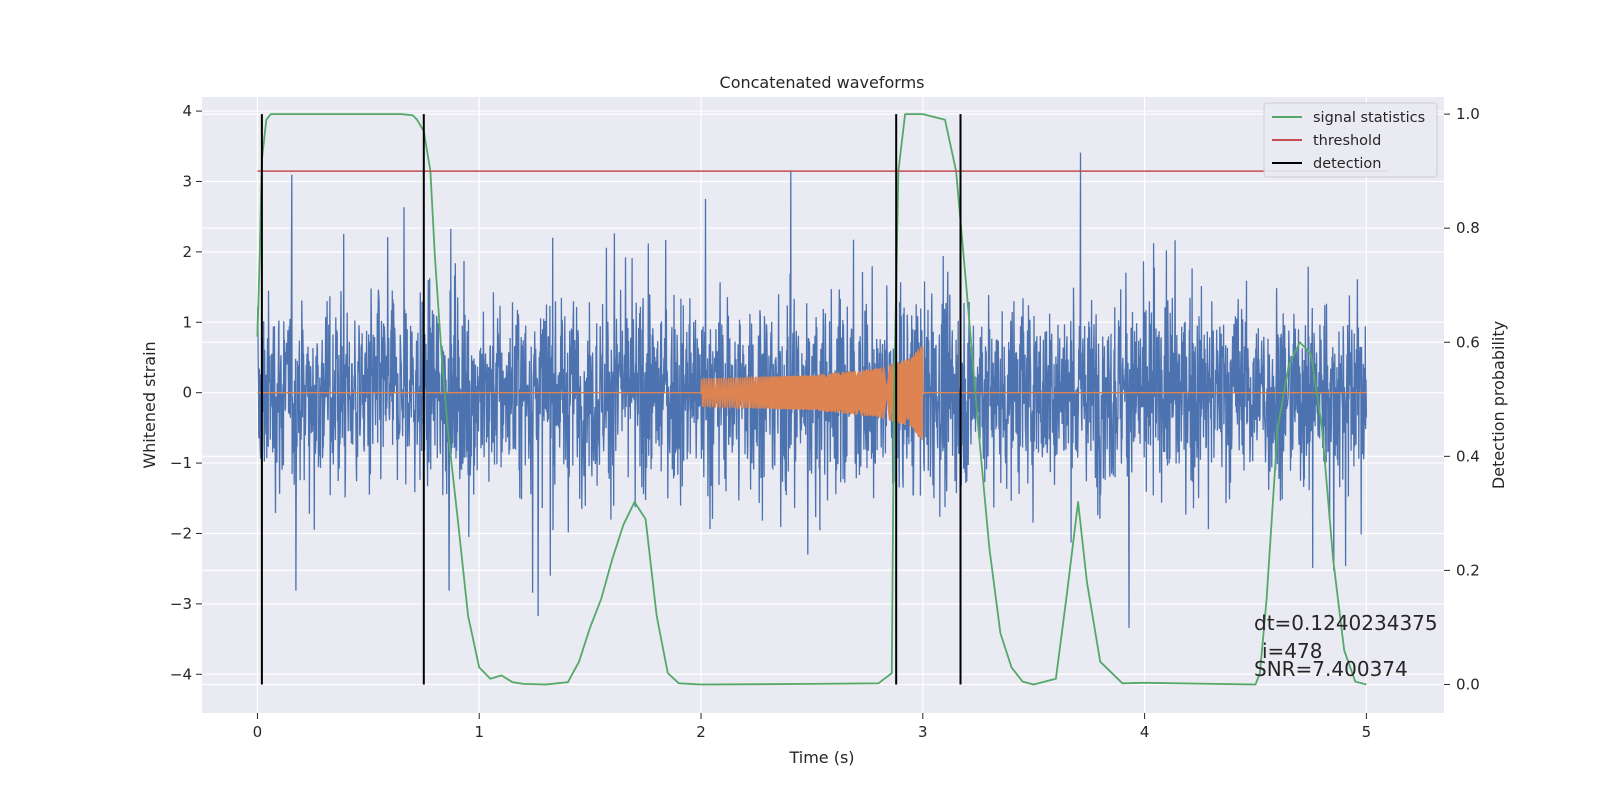 This screenshot has height=800, width=1600. Describe the element at coordinates (187, 111) in the screenshot. I see `y-tick-label: 4` at that location.